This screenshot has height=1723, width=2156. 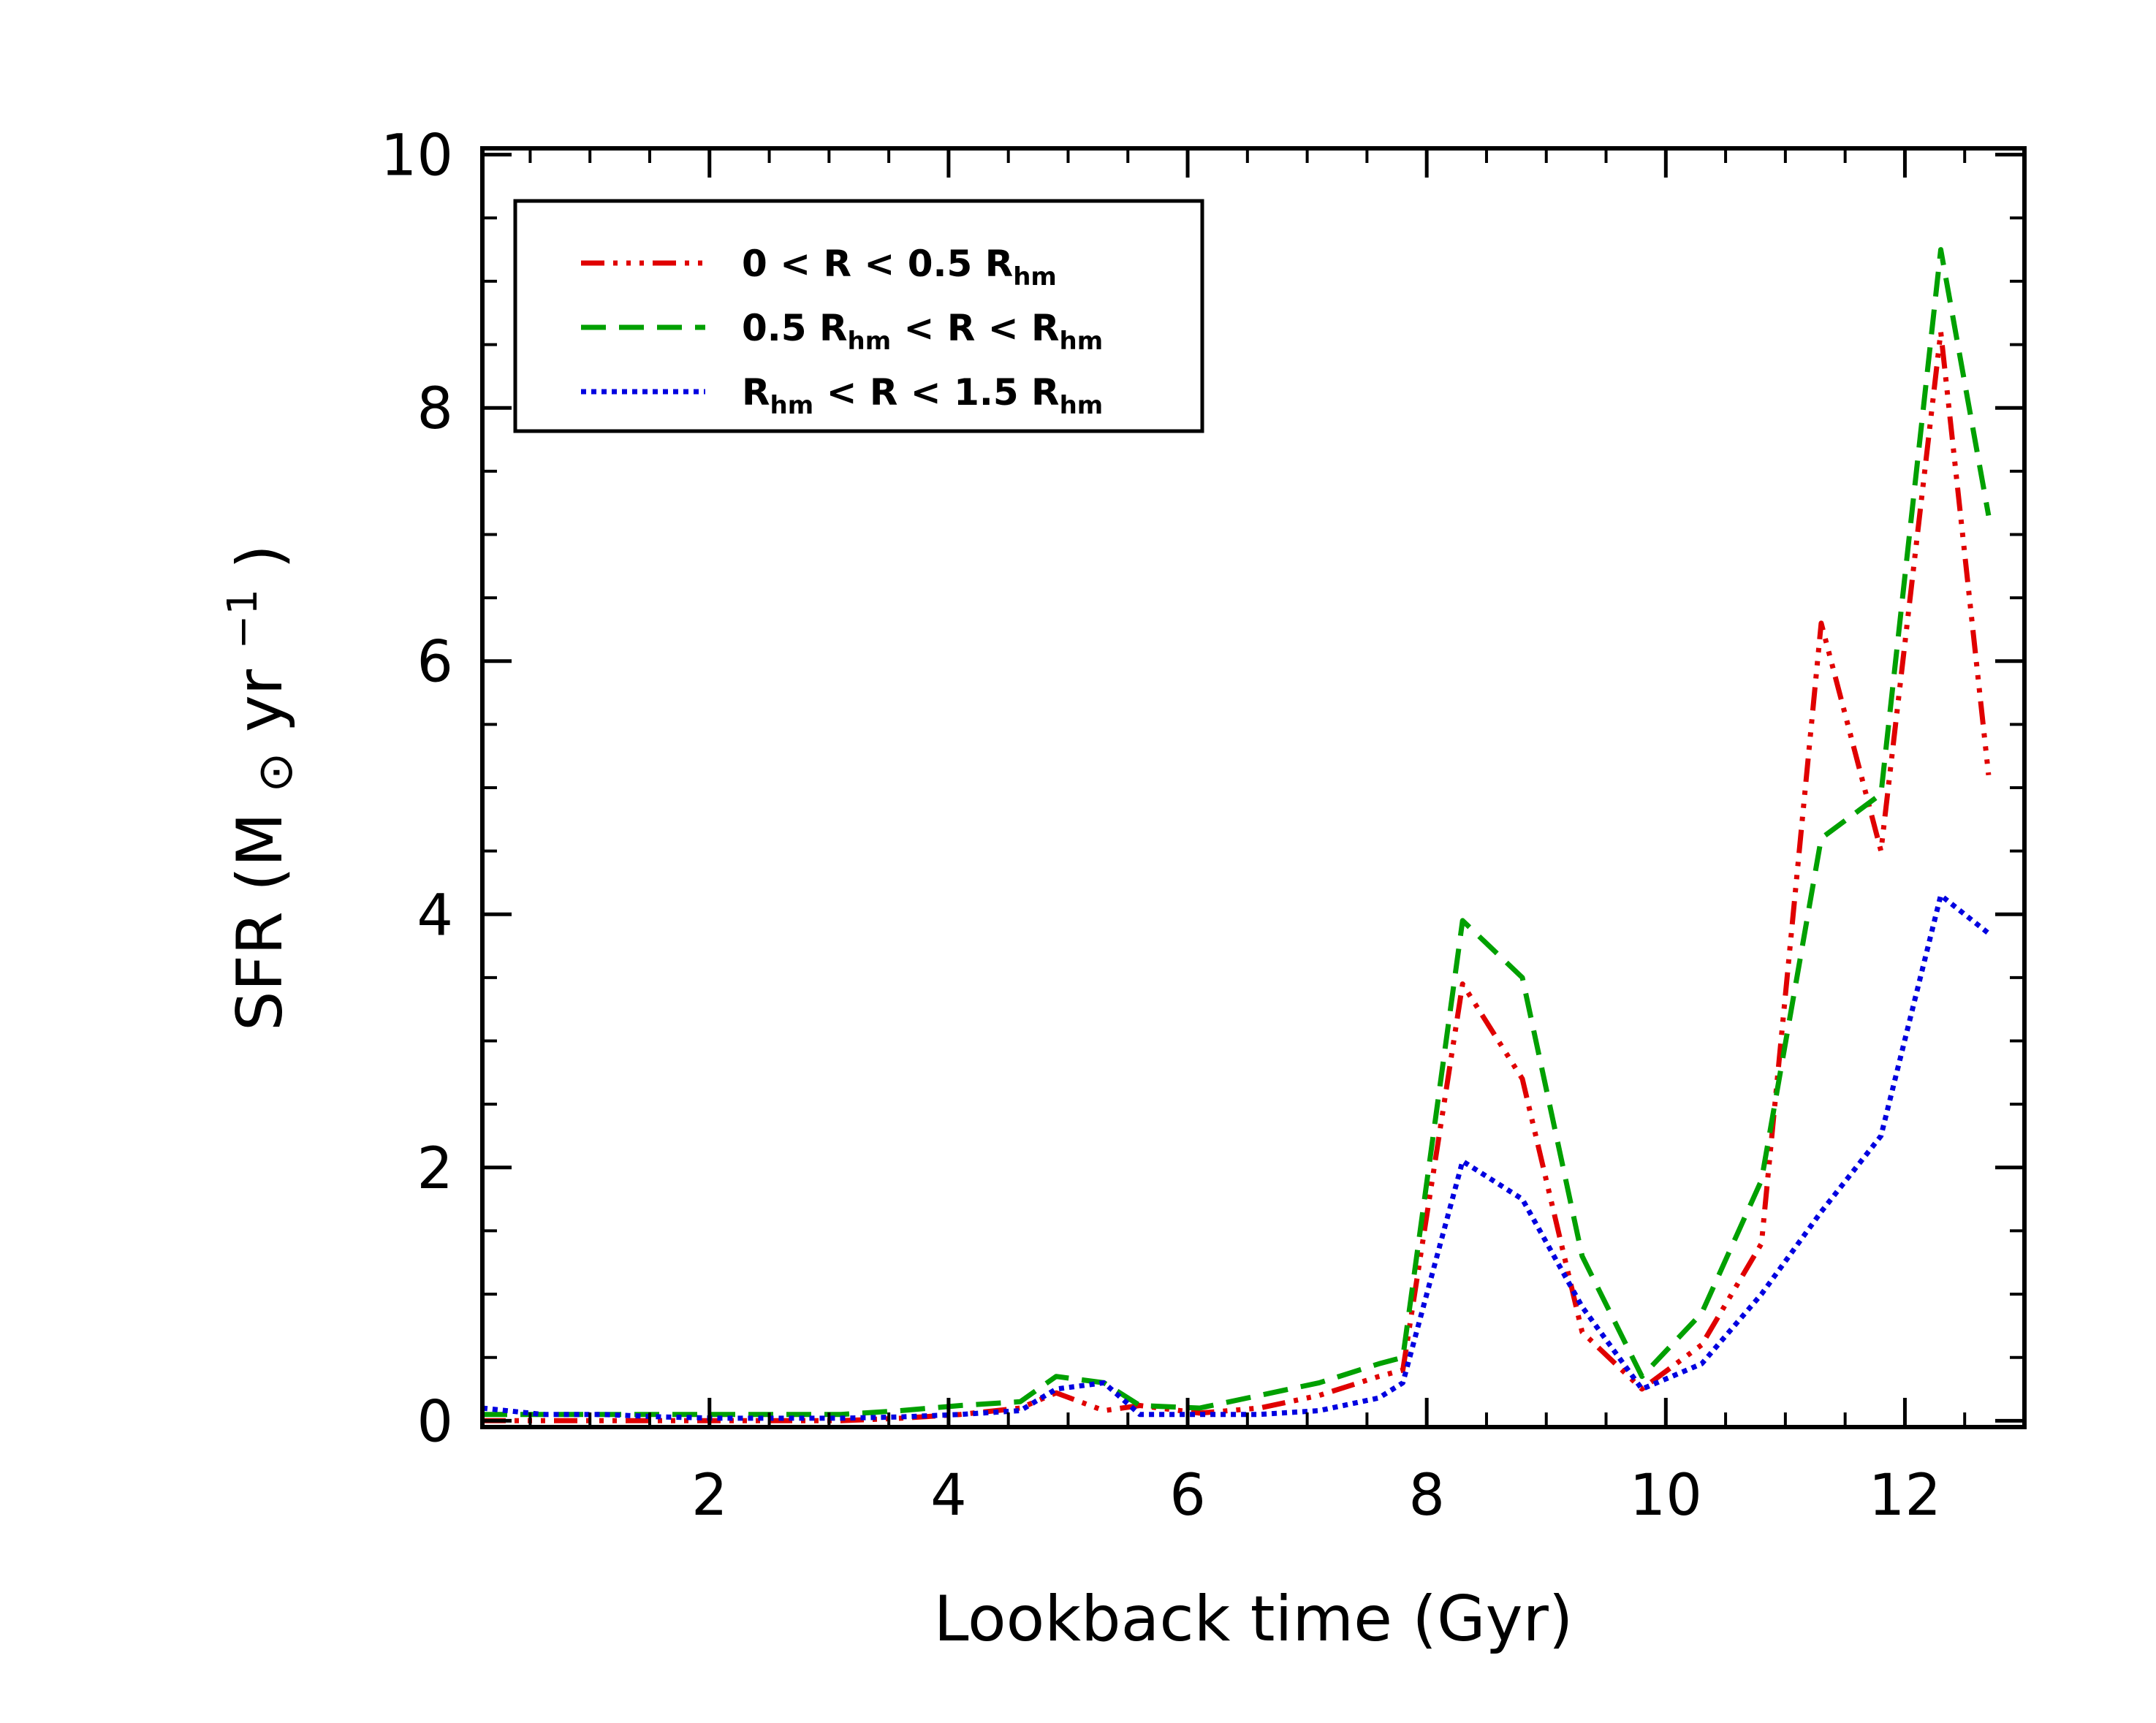 I want to click on y-tick-label-4: 4, so click(x=435, y=915).